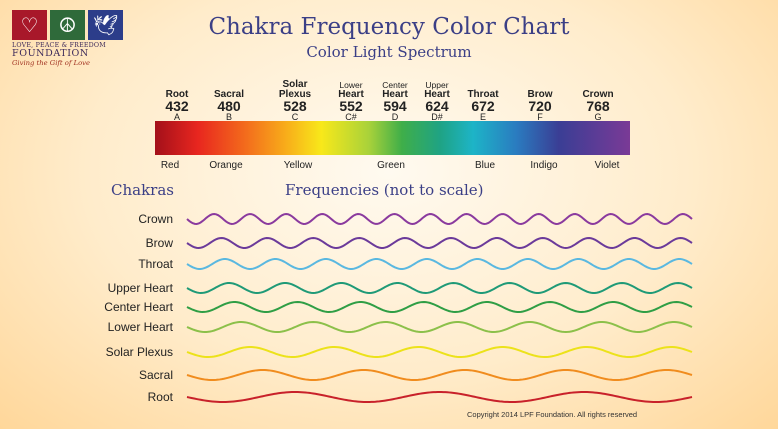 This screenshot has width=778, height=429. I want to click on chakra-frequency: 672, so click(483, 106).